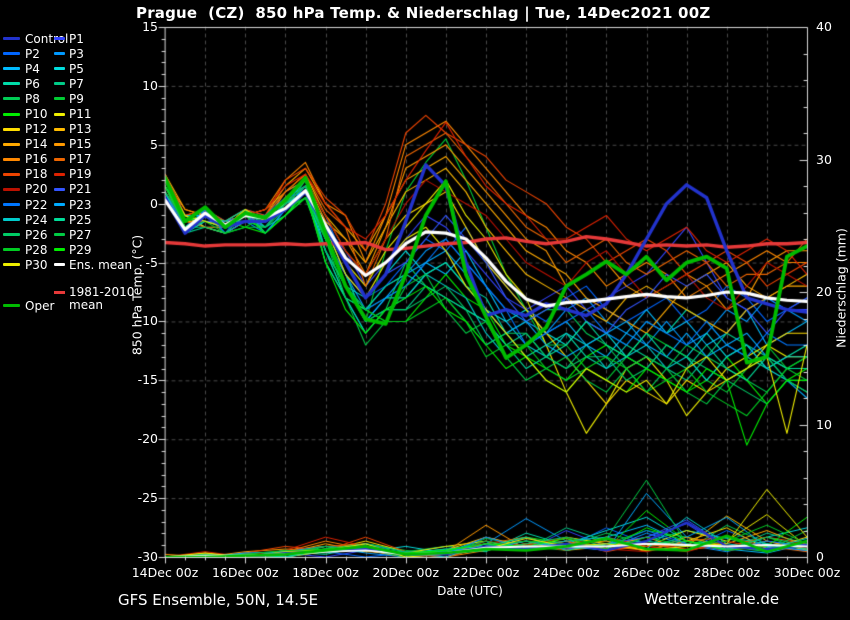  What do you see at coordinates (47, 38) in the screenshot?
I see `legend-item-label: Control` at bounding box center [47, 38].